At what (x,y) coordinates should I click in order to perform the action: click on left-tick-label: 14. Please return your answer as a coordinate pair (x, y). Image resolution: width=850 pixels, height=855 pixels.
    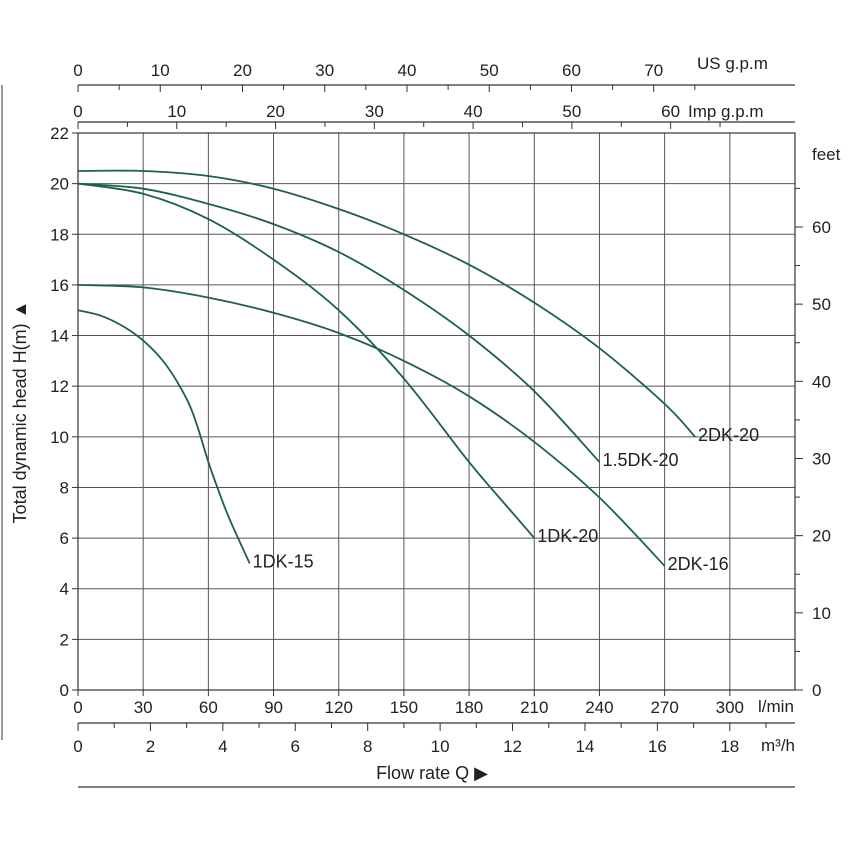
    Looking at the image, I should click on (59, 336).